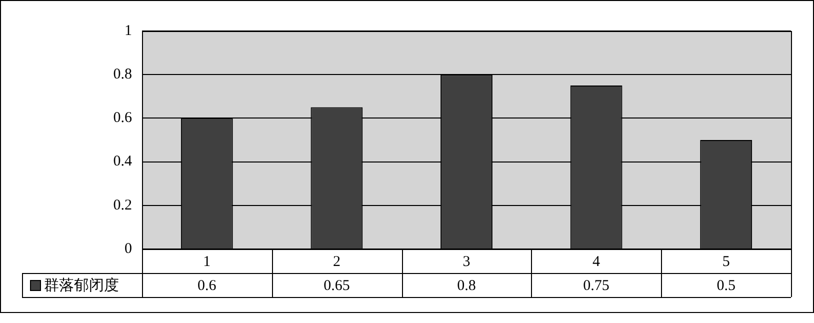 This screenshot has height=323, width=814. I want to click on y-tick-label: 1, so click(128, 30).